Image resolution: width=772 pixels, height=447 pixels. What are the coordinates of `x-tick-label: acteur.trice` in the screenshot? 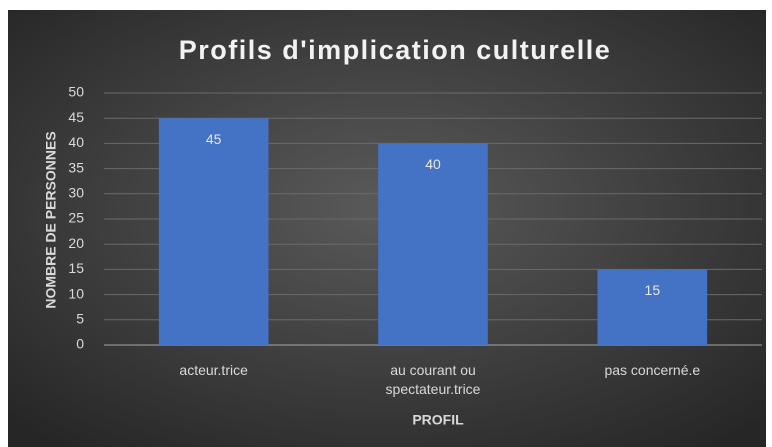 It's located at (213, 370).